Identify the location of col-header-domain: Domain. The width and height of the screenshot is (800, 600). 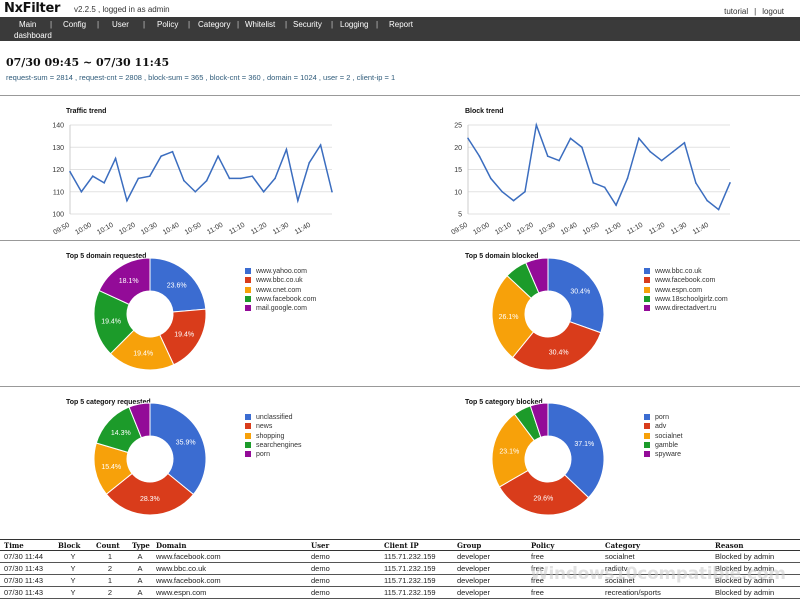
(229, 545).